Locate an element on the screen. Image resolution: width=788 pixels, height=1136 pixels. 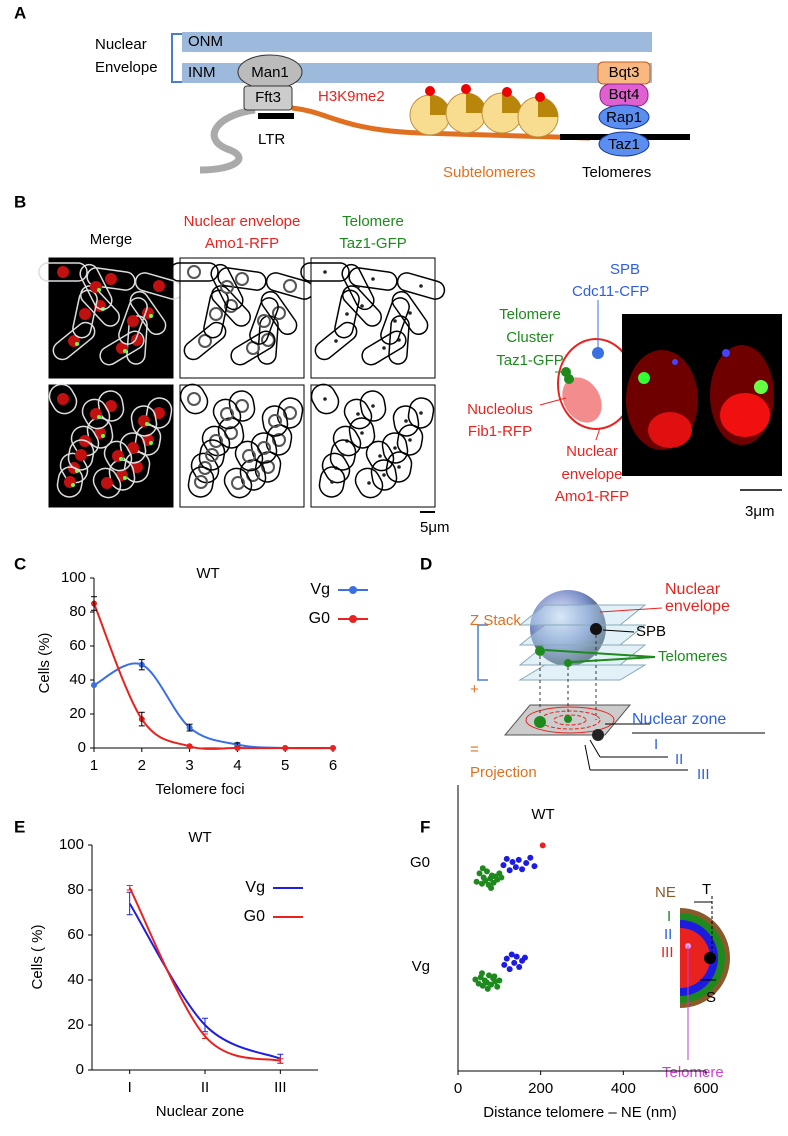
label: 3μm is located at coordinates (759, 511).